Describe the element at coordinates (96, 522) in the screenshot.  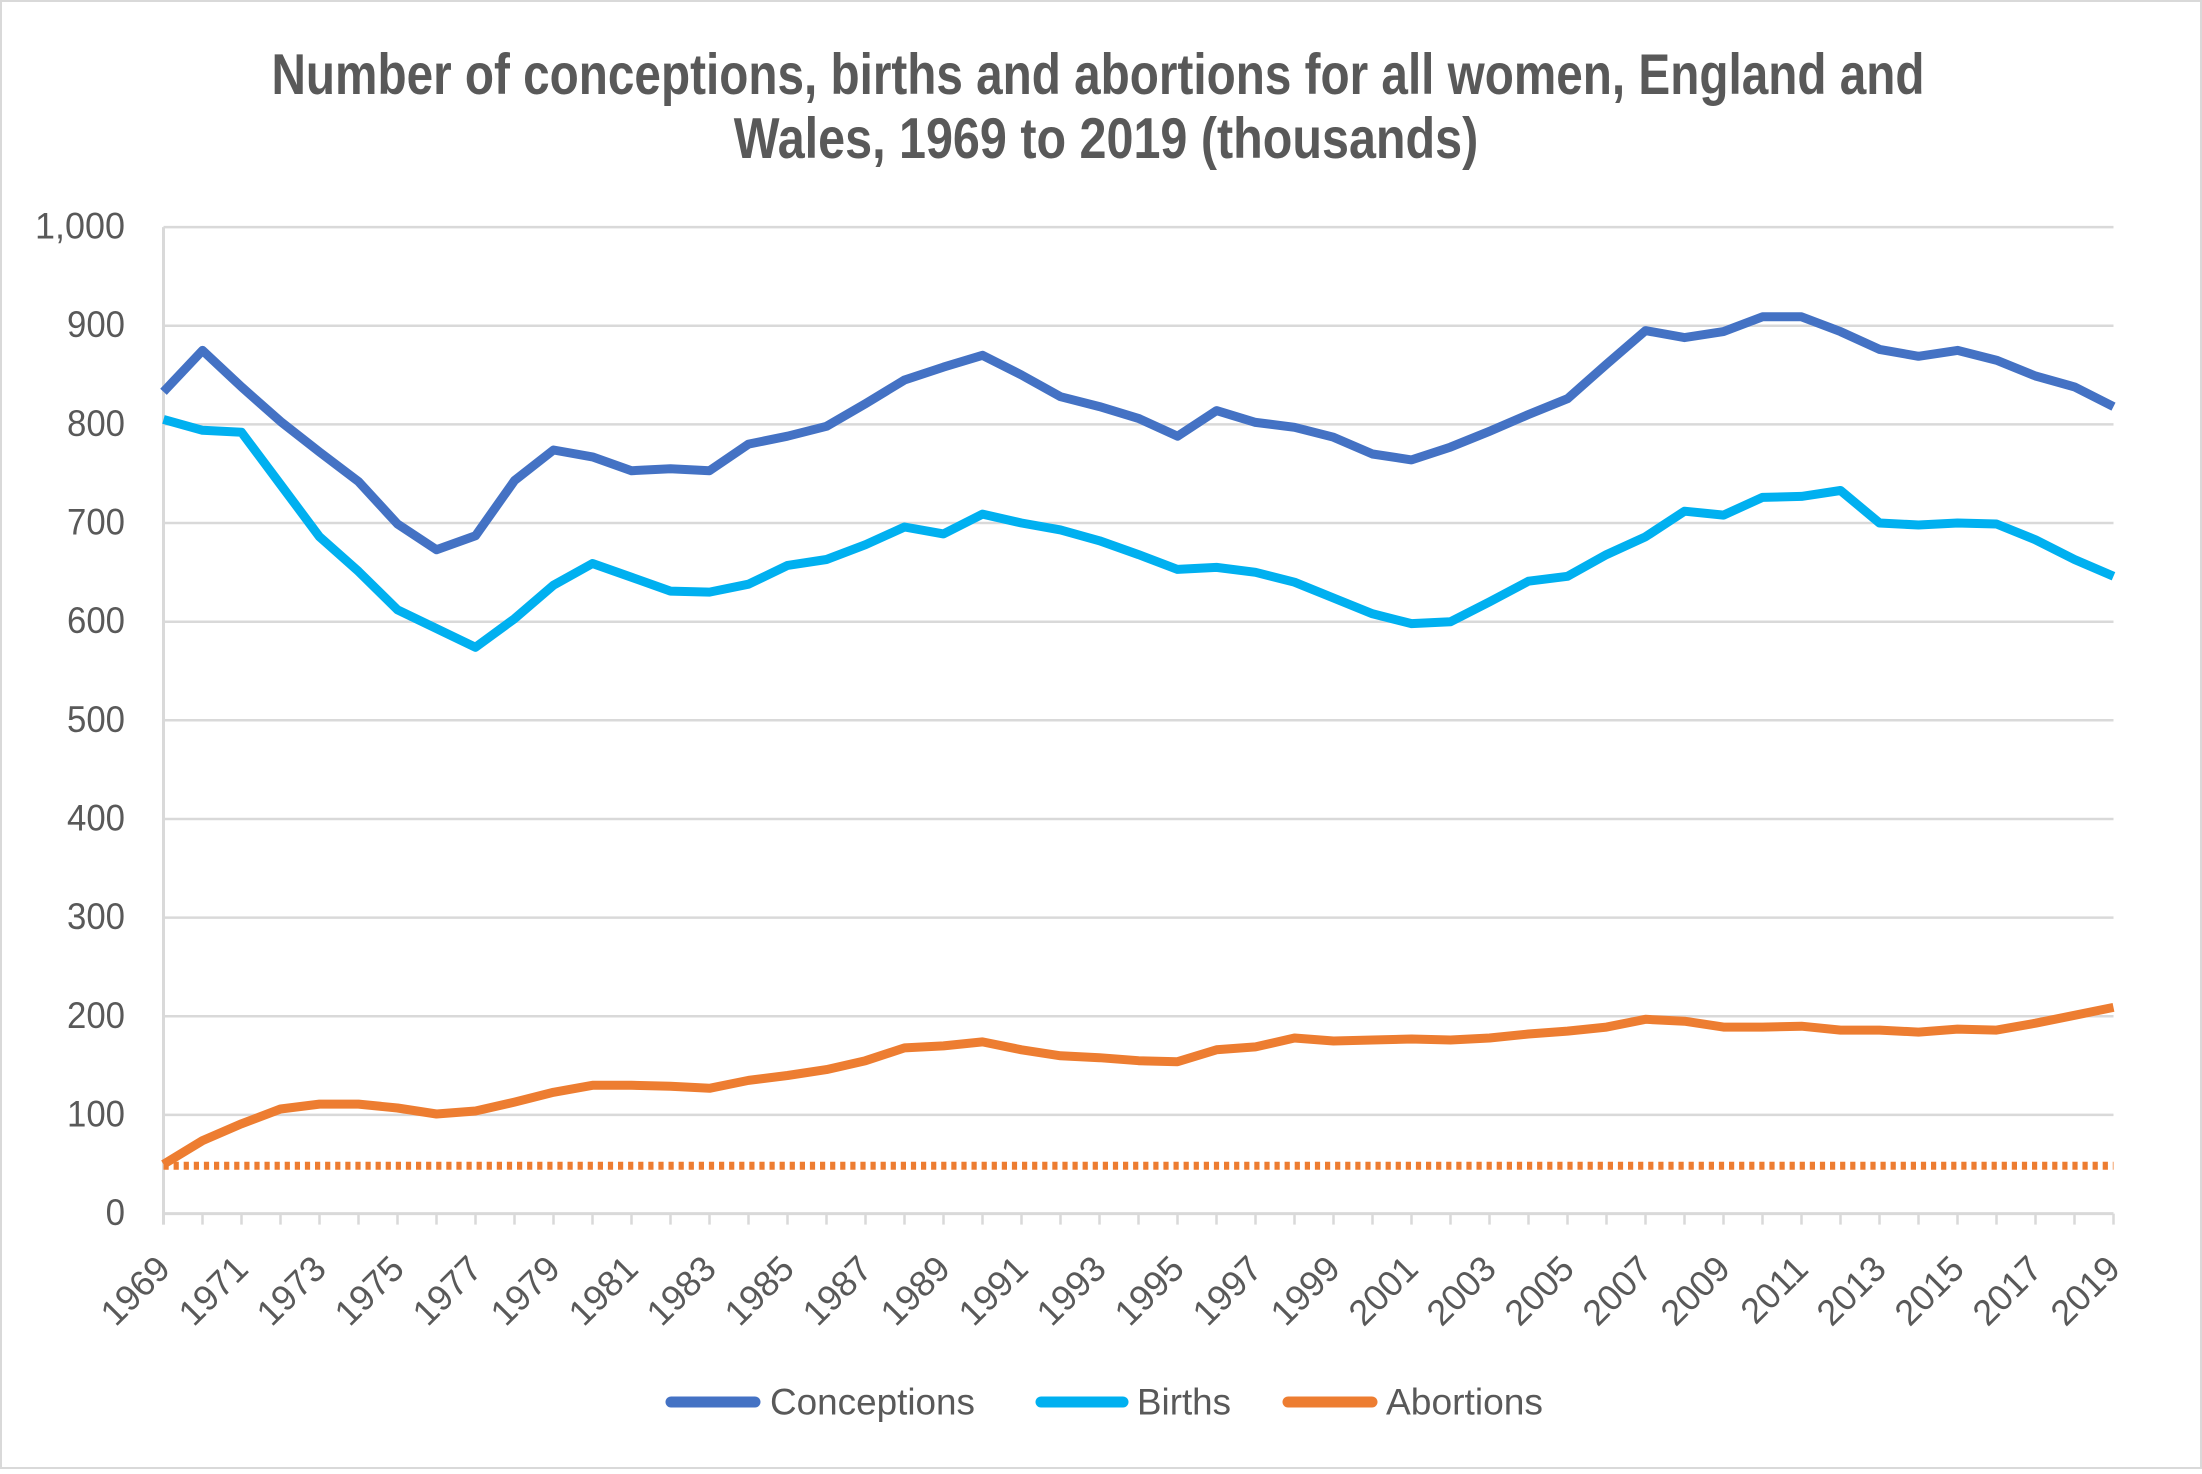
I see `svg-text: 700` at that location.